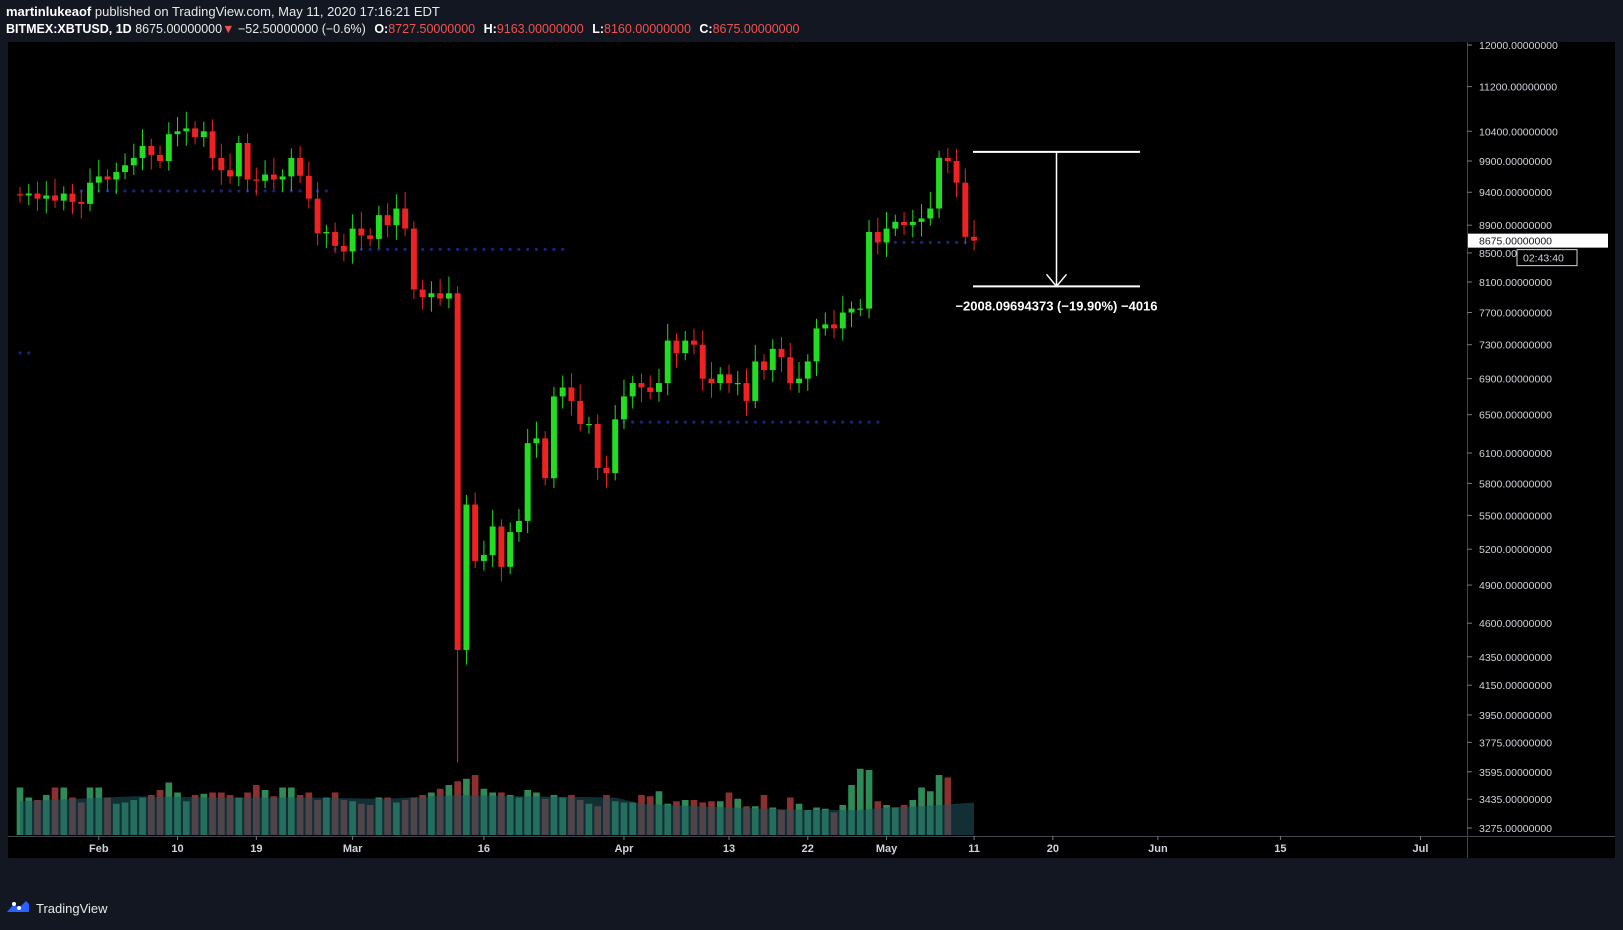 The image size is (1623, 930). I want to click on open-value: 8727.50000000, so click(432, 29).